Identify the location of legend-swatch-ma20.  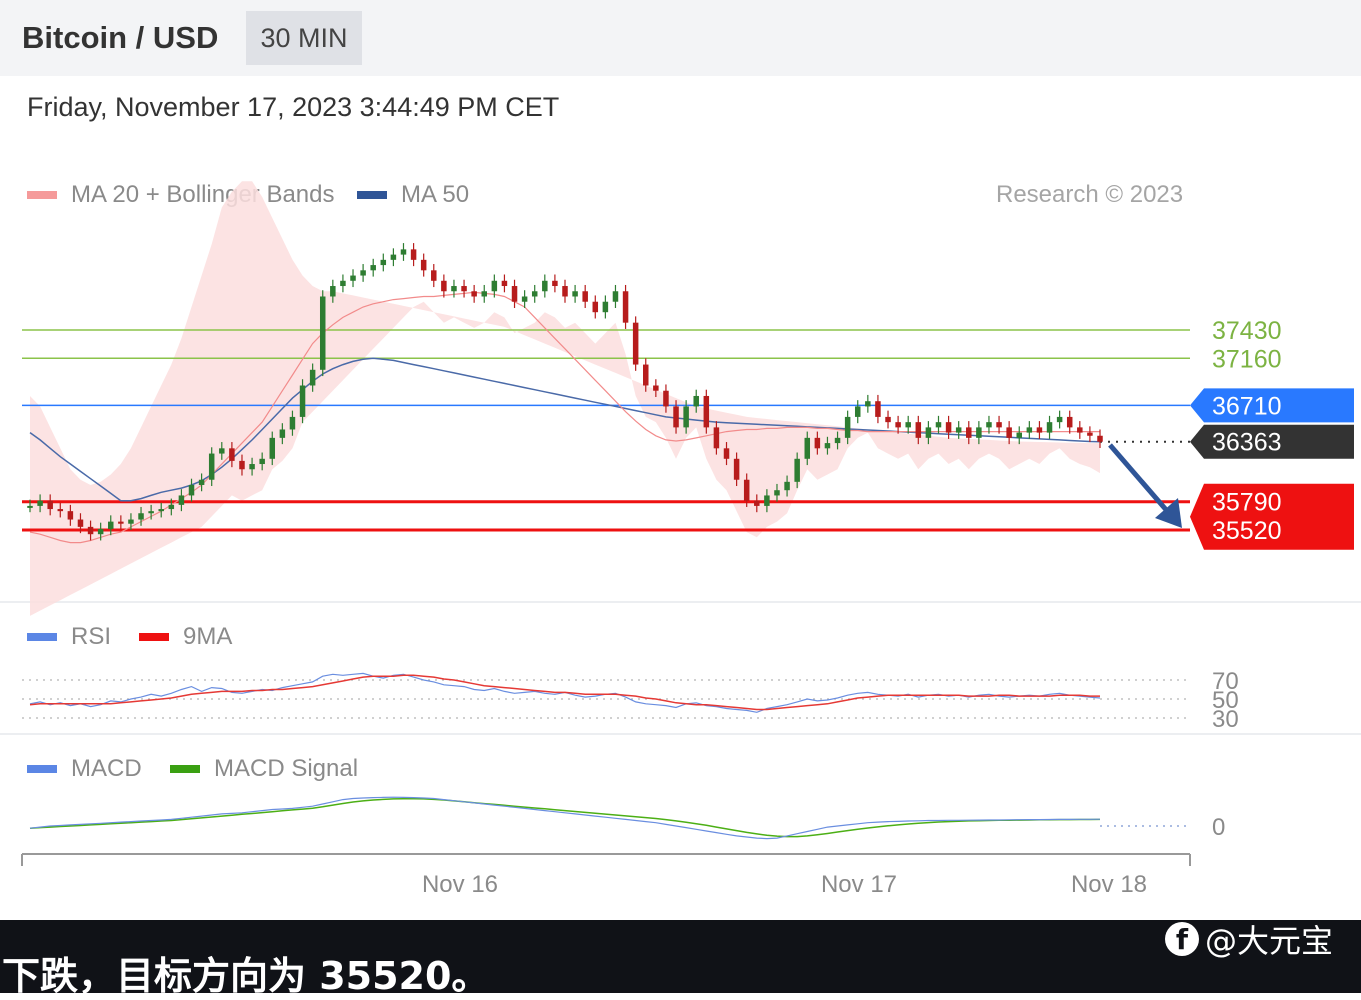
(42, 195).